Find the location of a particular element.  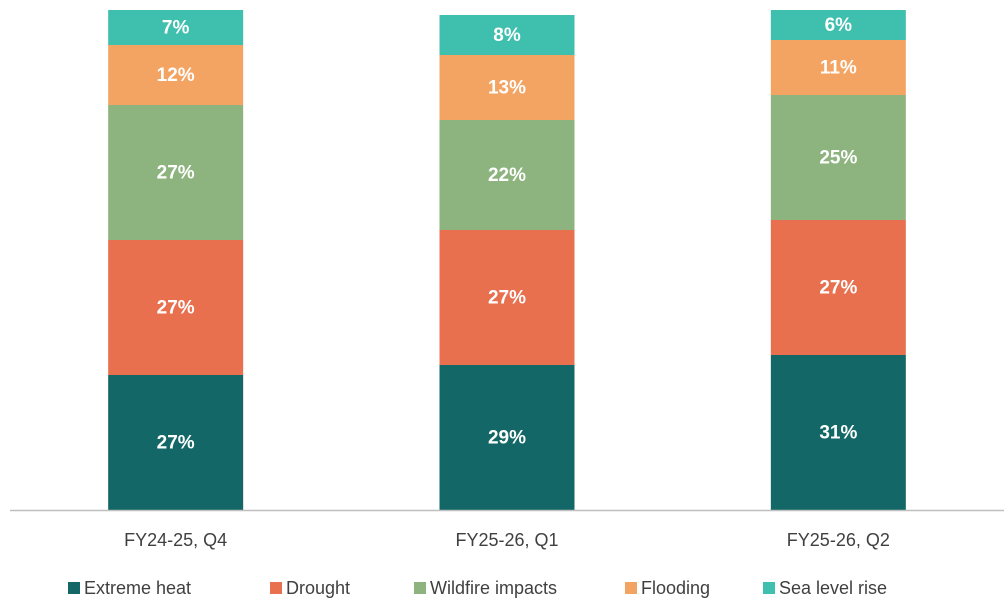

data-label: 6% is located at coordinates (839, 25).